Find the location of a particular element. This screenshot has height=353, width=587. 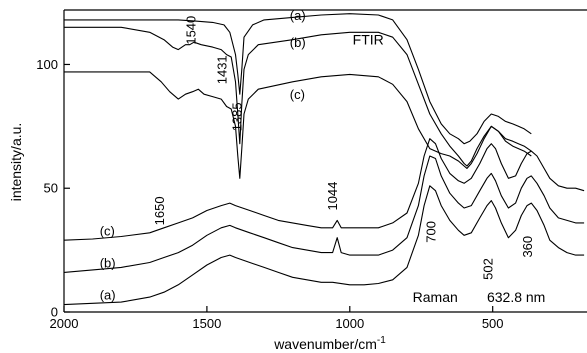

series-label: Raman is located at coordinates (435, 297).